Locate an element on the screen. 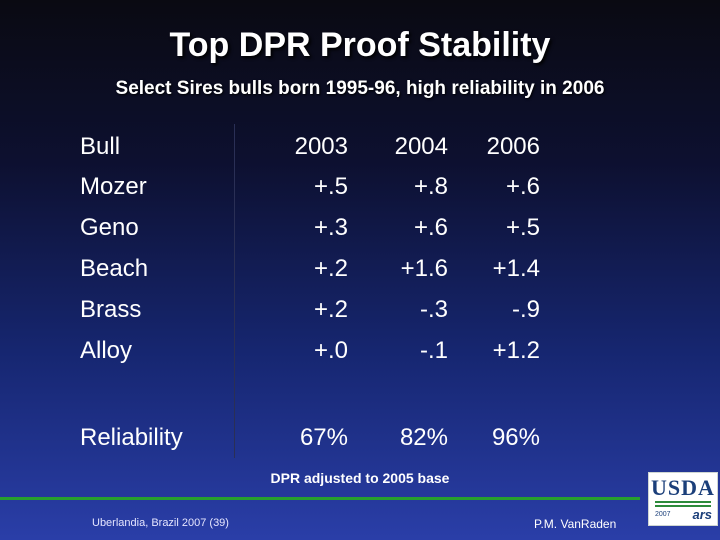  reliability-2004: 82% is located at coordinates (423, 437).